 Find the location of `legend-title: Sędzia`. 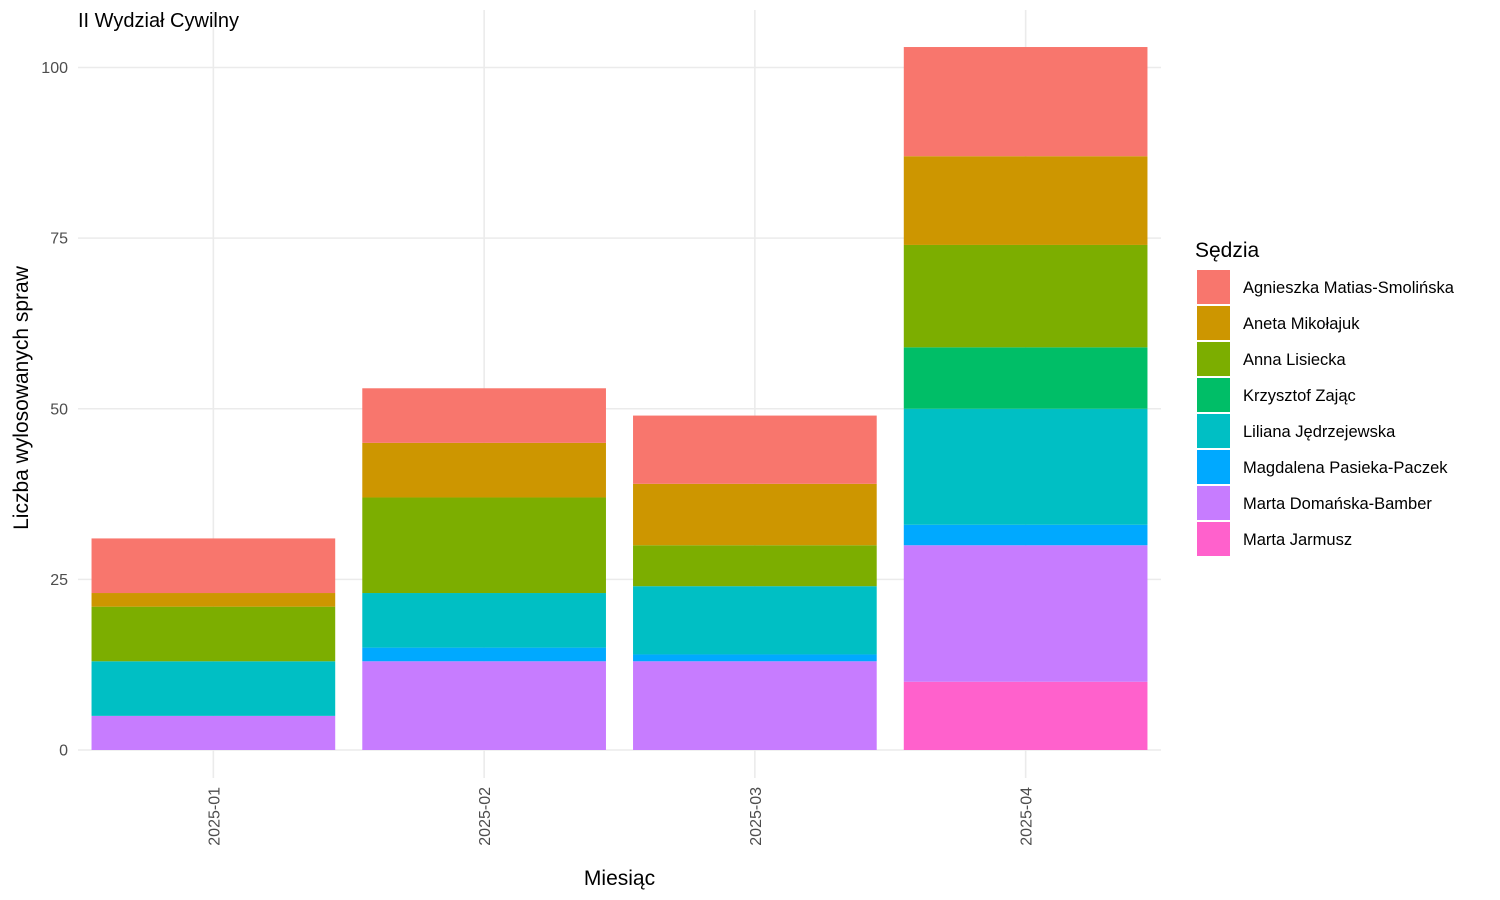

legend-title: Sędzia is located at coordinates (1227, 250).